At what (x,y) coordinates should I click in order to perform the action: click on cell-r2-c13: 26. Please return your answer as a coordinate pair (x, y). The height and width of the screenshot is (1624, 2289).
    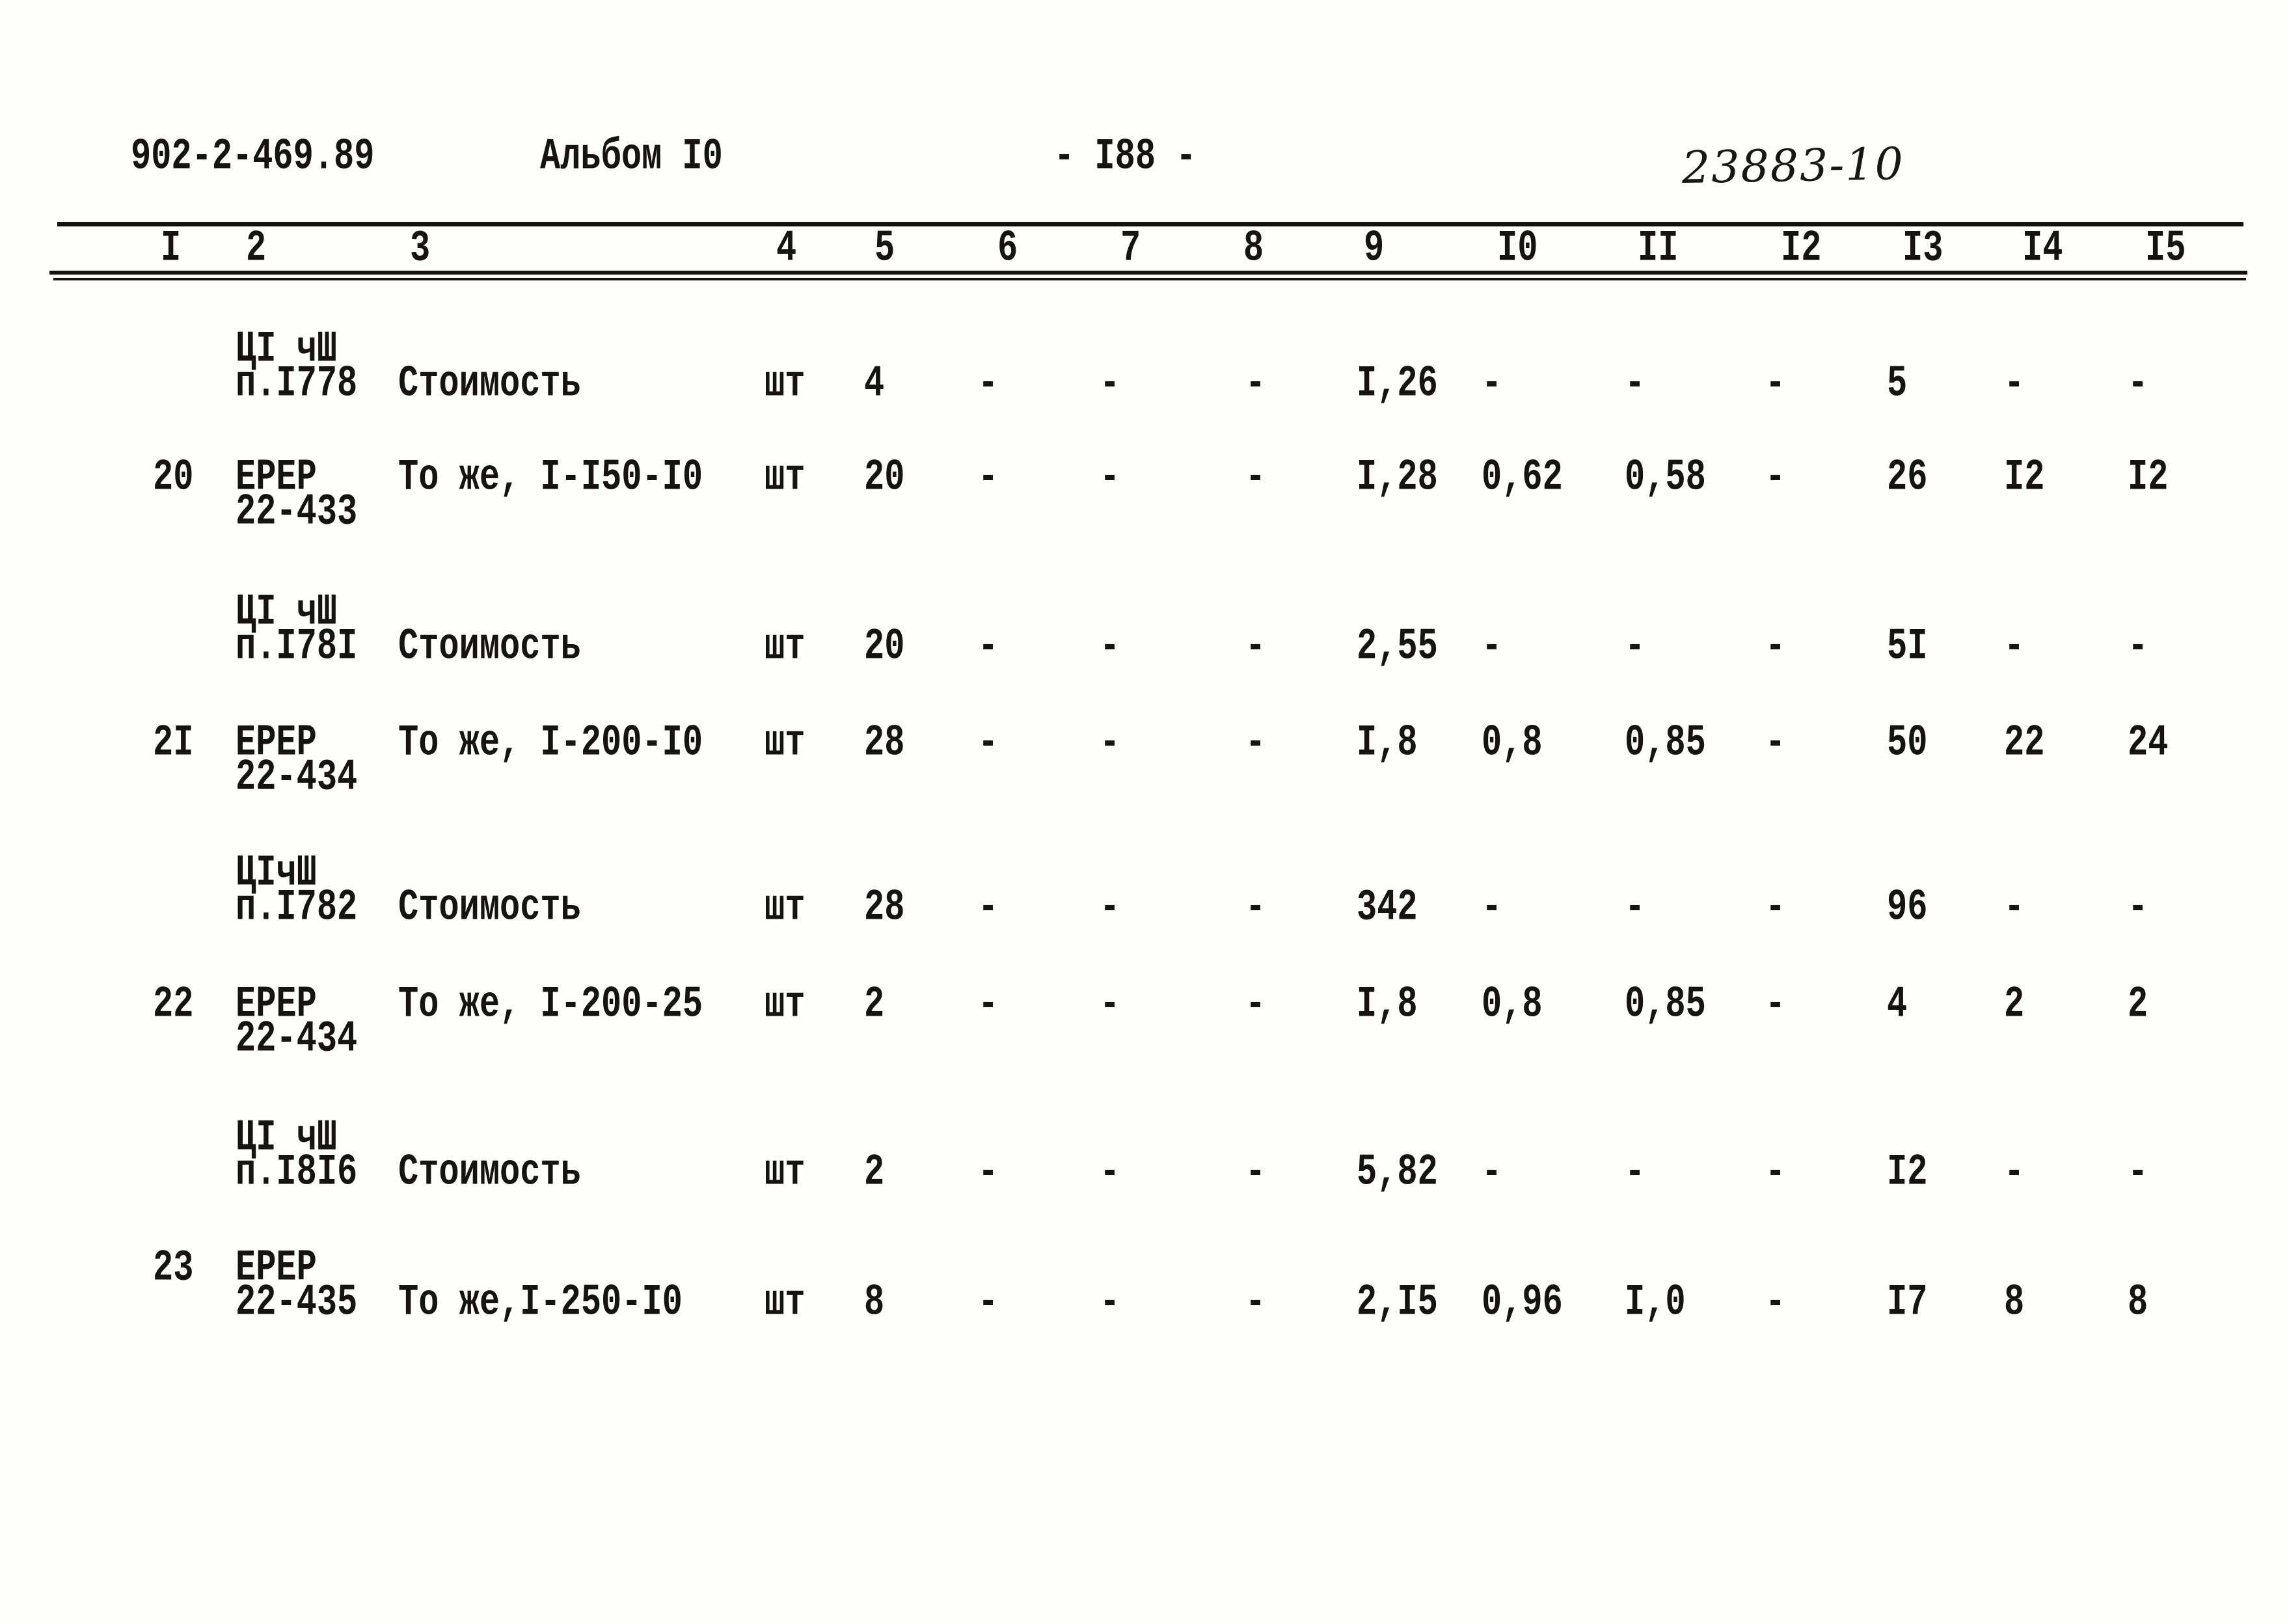
    Looking at the image, I should click on (1907, 477).